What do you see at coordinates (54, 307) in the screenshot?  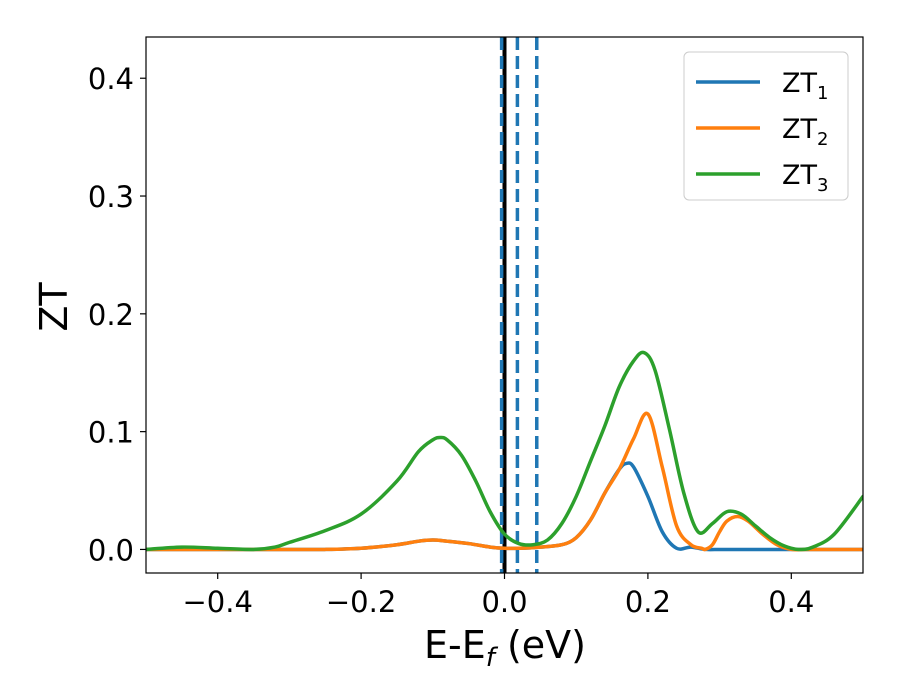 I see `y-axis-label: ZT` at bounding box center [54, 307].